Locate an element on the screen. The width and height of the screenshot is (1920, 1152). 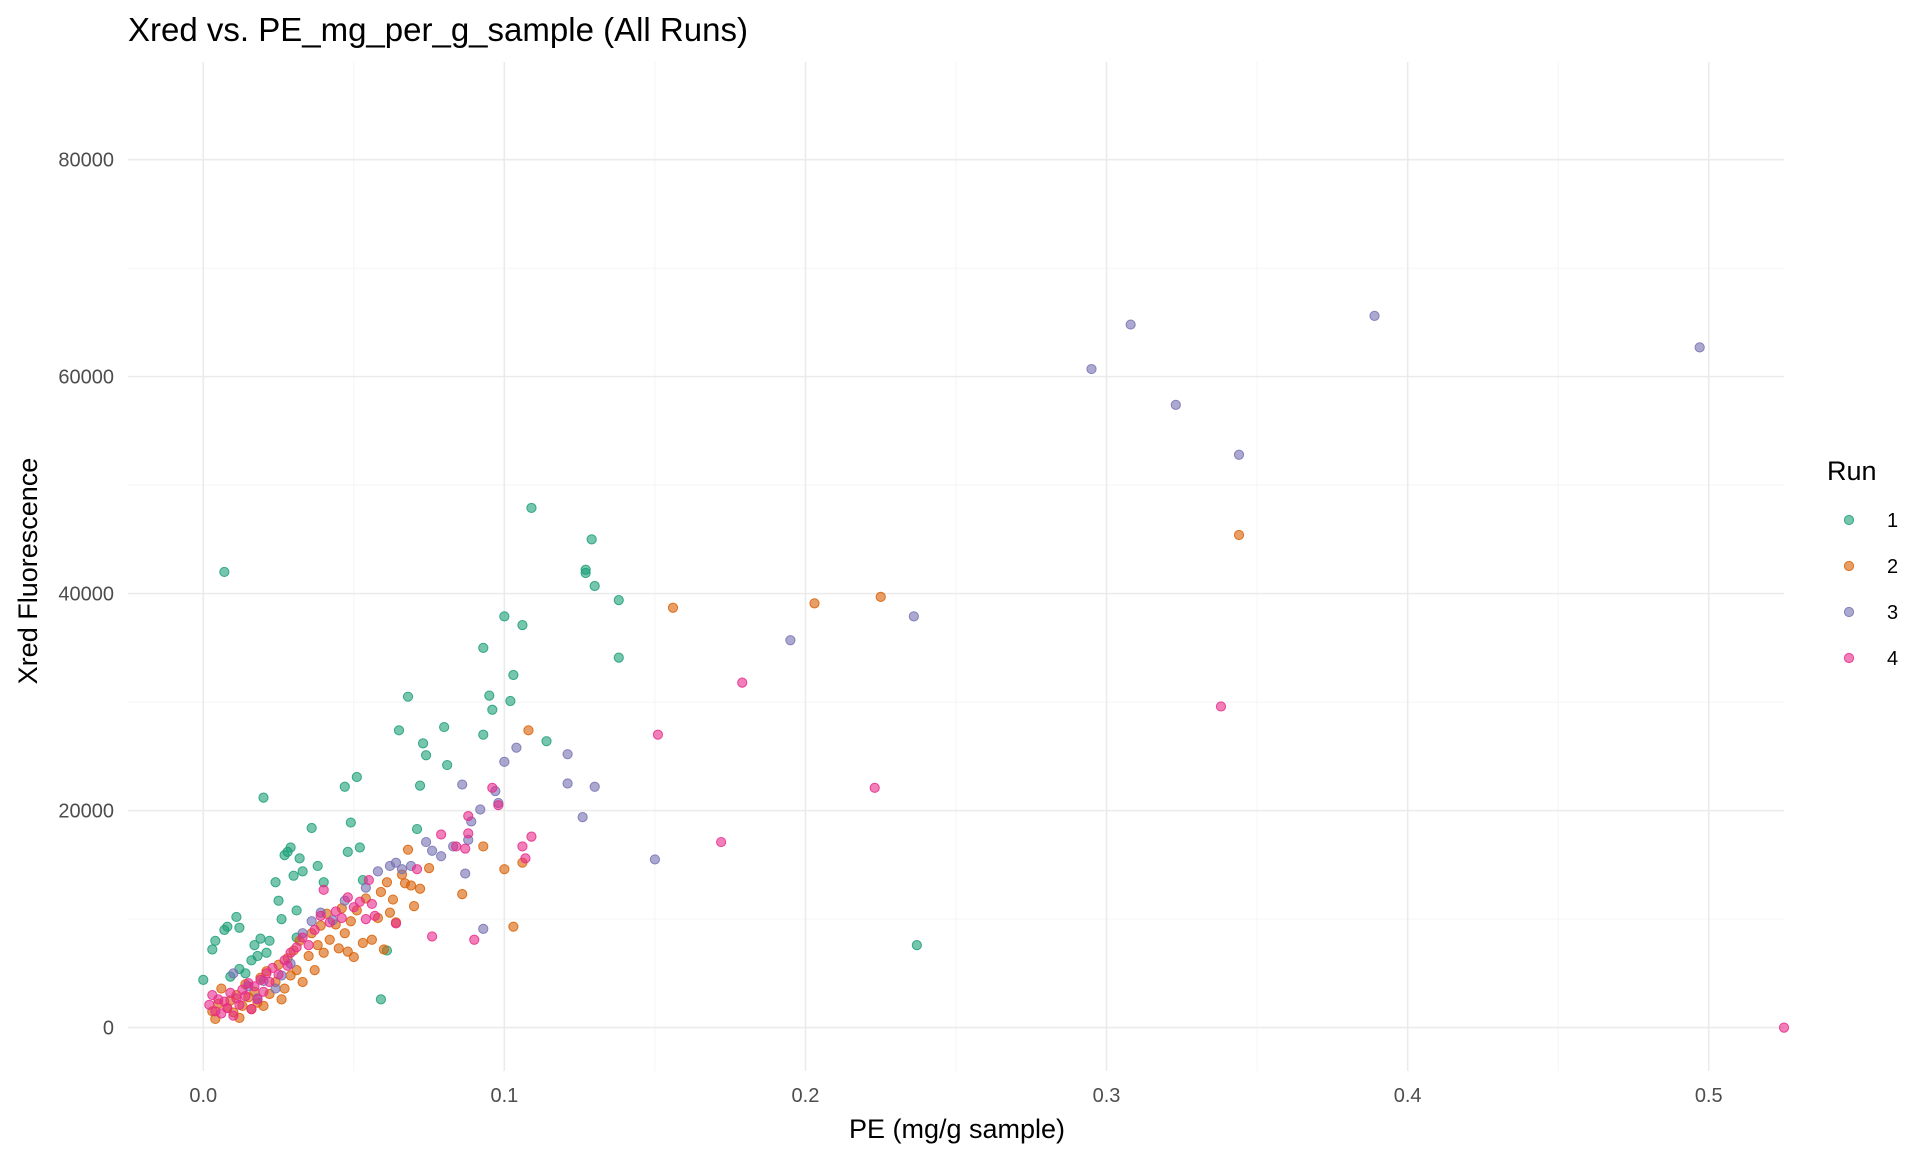
y-tick-label: 0 is located at coordinates (108, 1029).